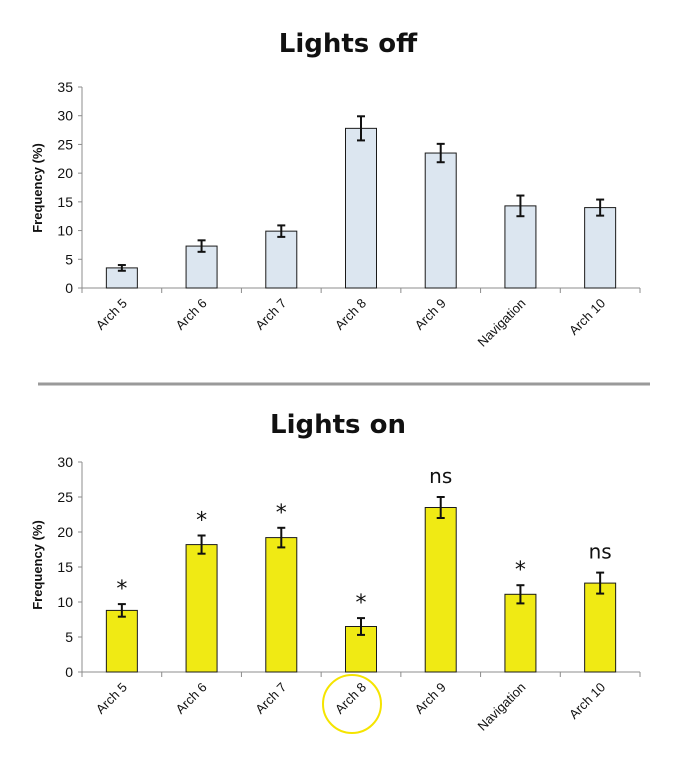  Describe the element at coordinates (338, 425) in the screenshot. I see `chart-title: Lights on` at that location.